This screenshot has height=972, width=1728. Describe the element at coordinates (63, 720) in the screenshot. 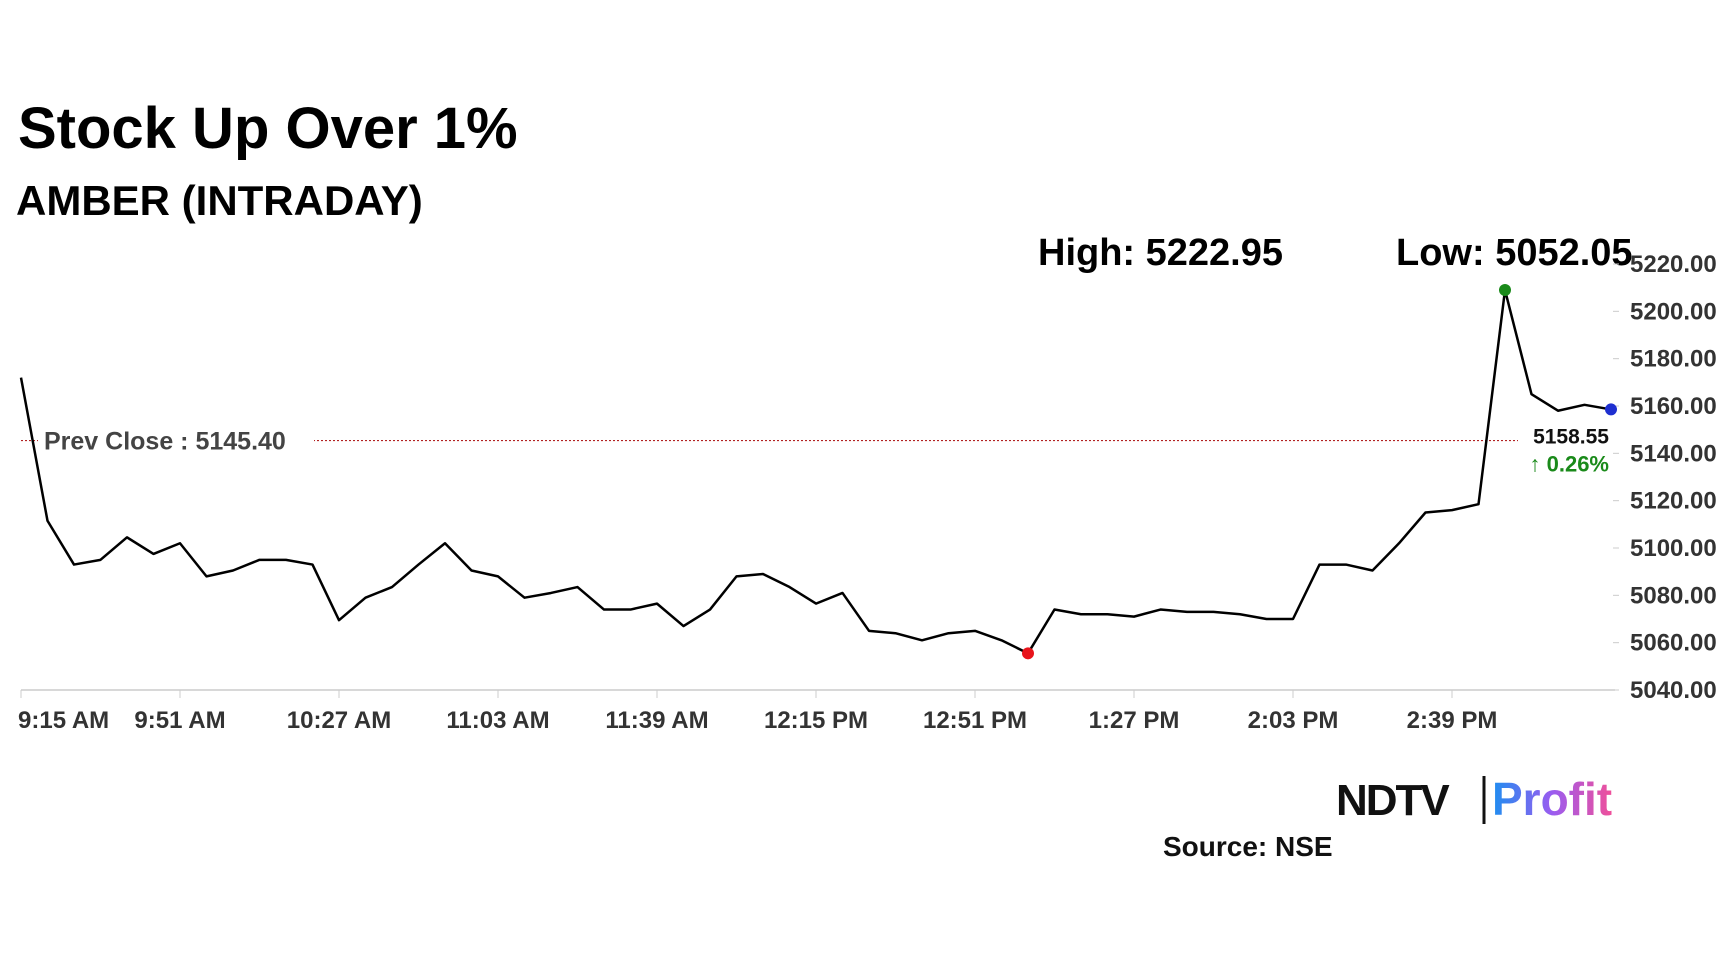

I see `x-tick-label: 9:15 AM` at that location.